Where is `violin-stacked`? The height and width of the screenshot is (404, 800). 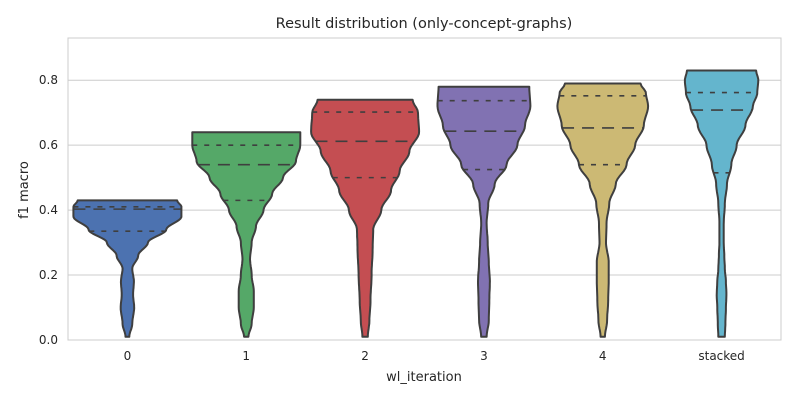
violin-stacked is located at coordinates (721, 203).